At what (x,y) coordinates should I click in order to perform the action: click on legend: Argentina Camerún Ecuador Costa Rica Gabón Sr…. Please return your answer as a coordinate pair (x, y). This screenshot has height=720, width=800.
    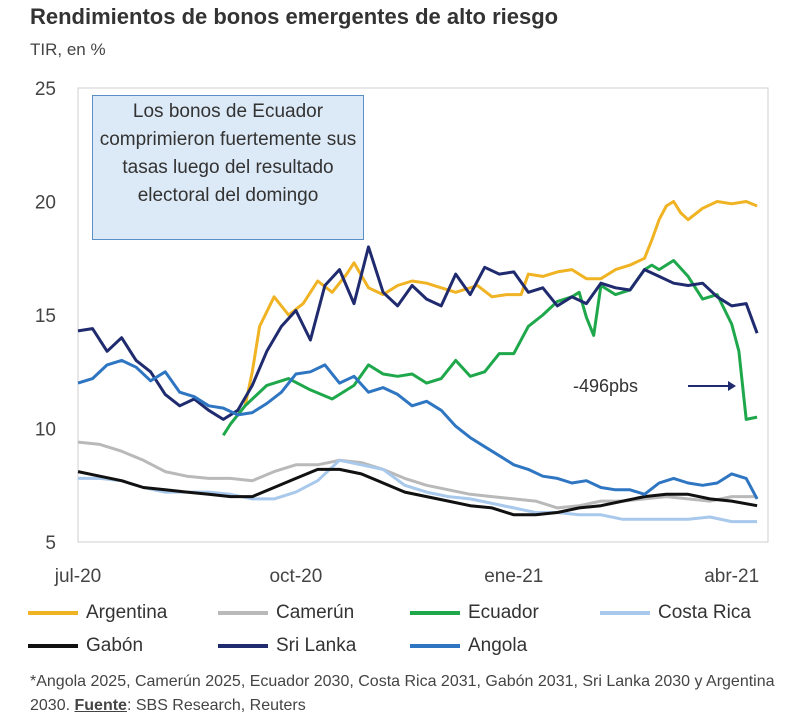
    Looking at the image, I should click on (400, 633).